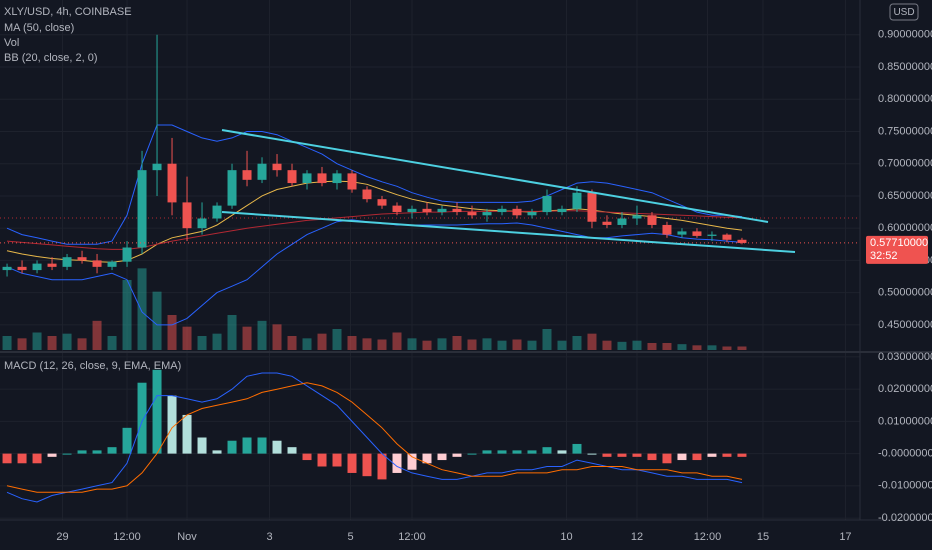  Describe the element at coordinates (897, 249) in the screenshot. I see `last-price-badge` at that location.